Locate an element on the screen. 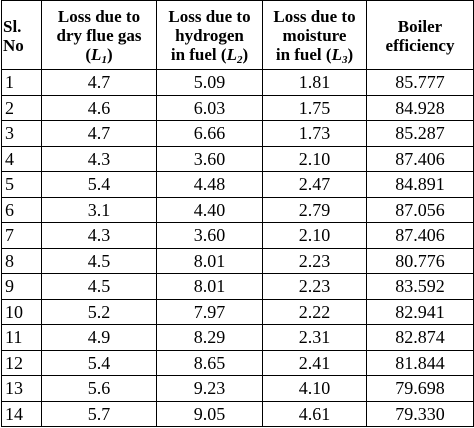  header-l1-symbol: L1 is located at coordinates (99, 55).